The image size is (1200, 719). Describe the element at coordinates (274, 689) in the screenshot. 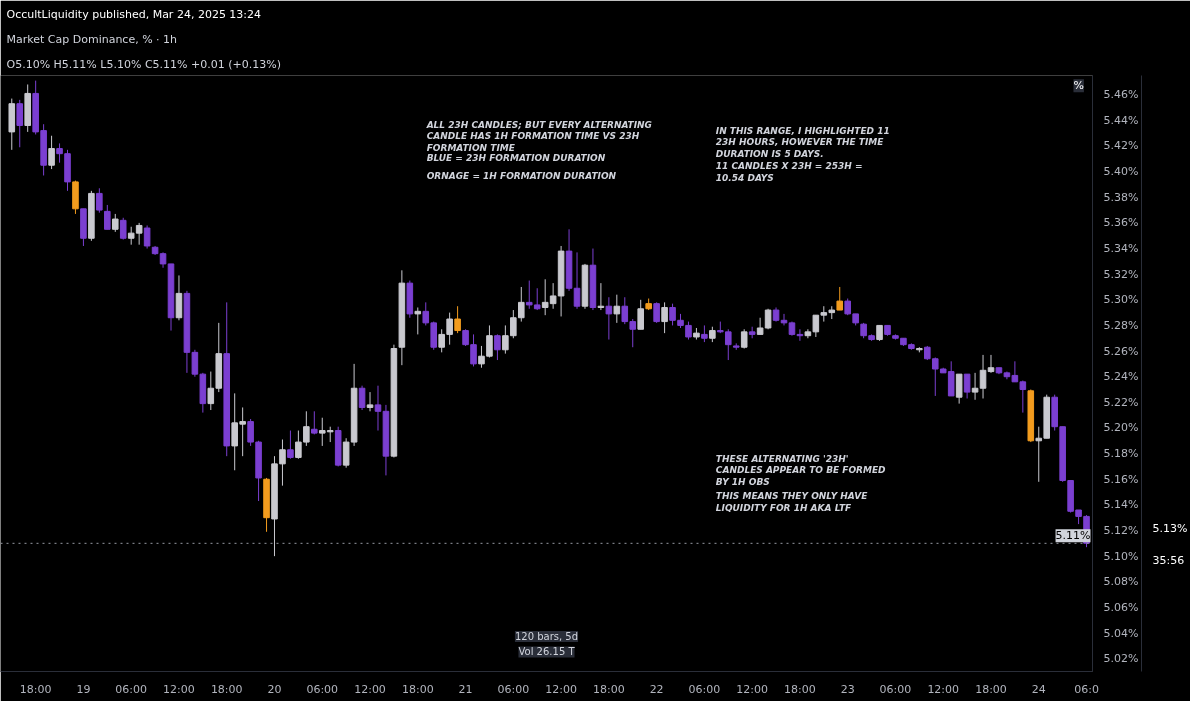

I see `x-tick-label: 20` at that location.